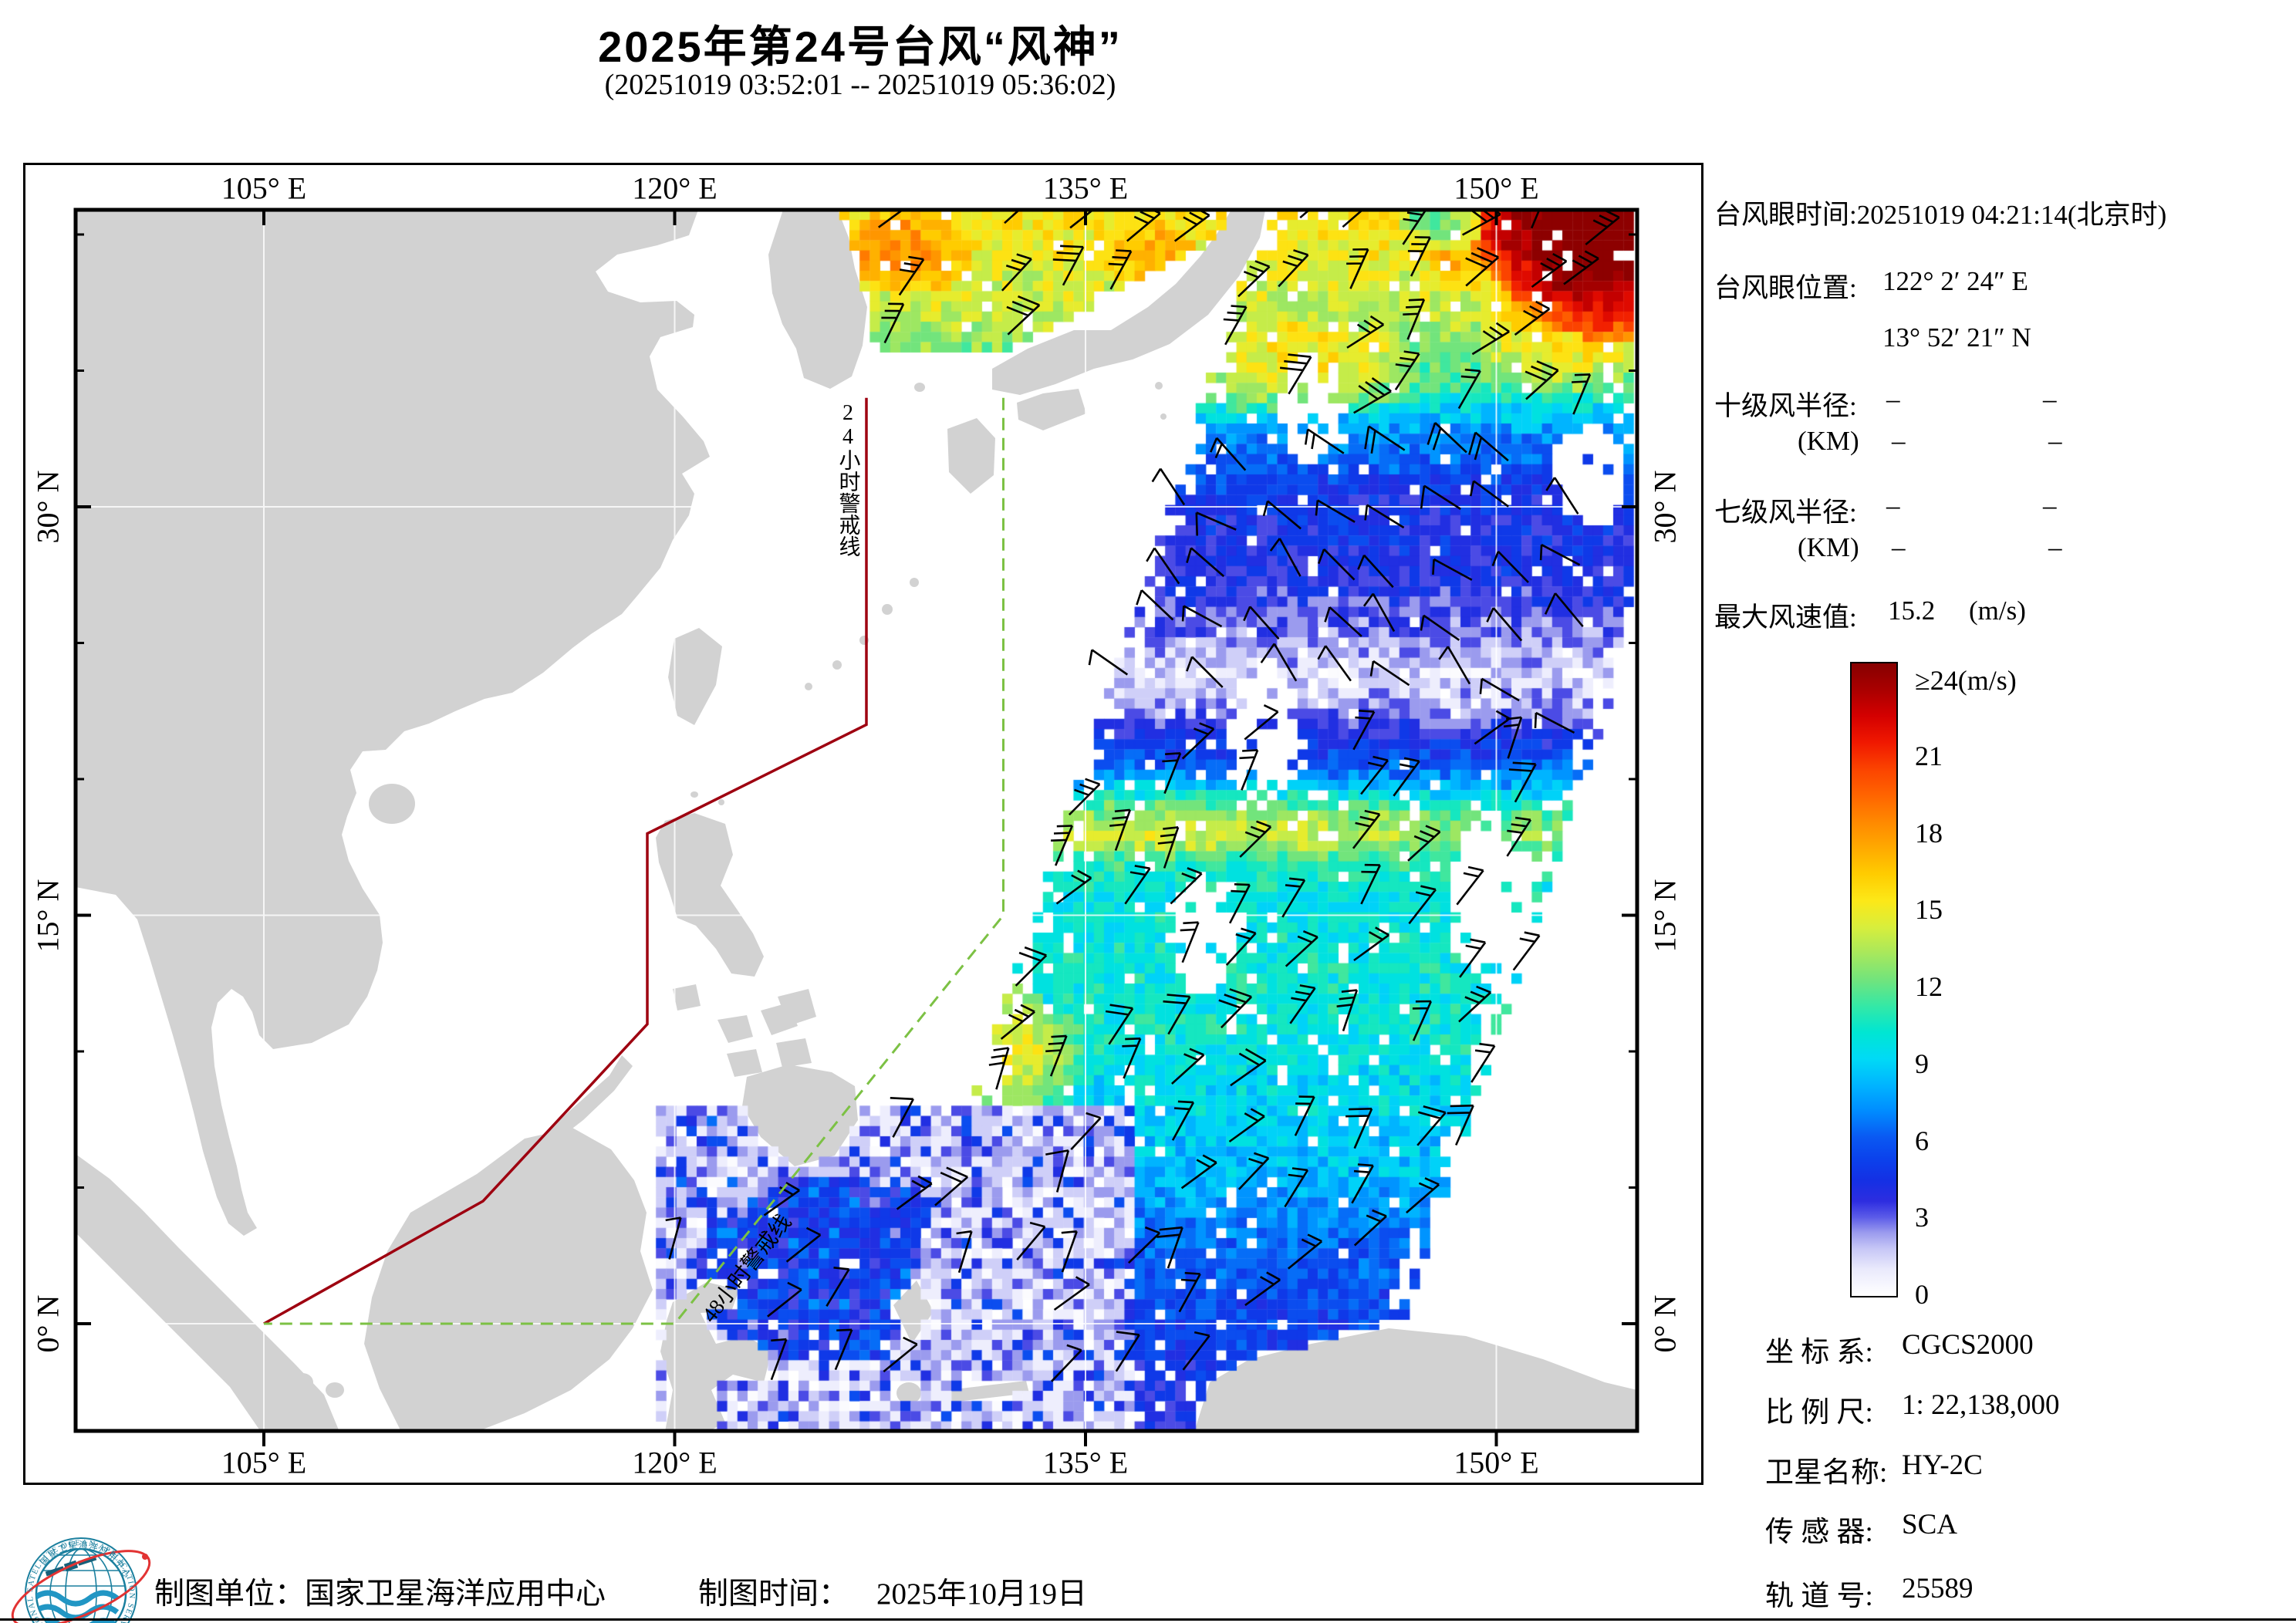 The width and height of the screenshot is (2296, 1623). I want to click on r10-label: 十级风半径:, so click(1786, 406).